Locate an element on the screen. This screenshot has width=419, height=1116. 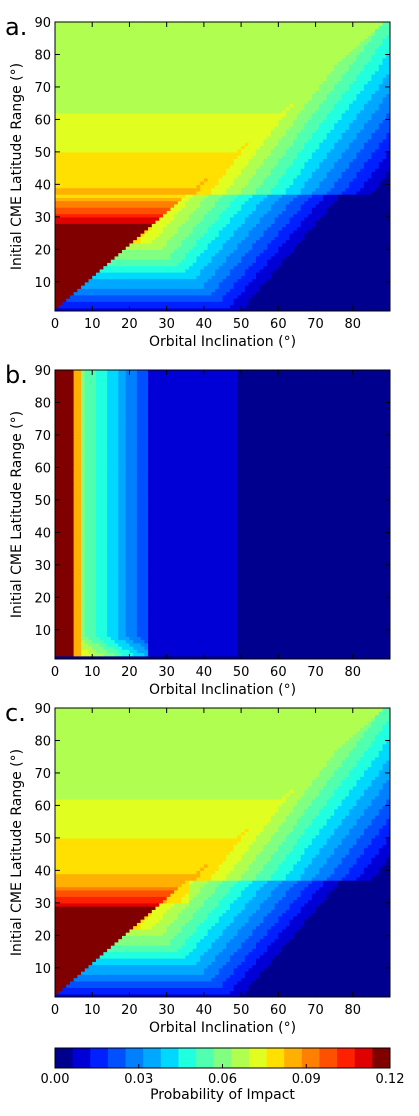
y-tick-label: 50 is located at coordinates (42, 501).